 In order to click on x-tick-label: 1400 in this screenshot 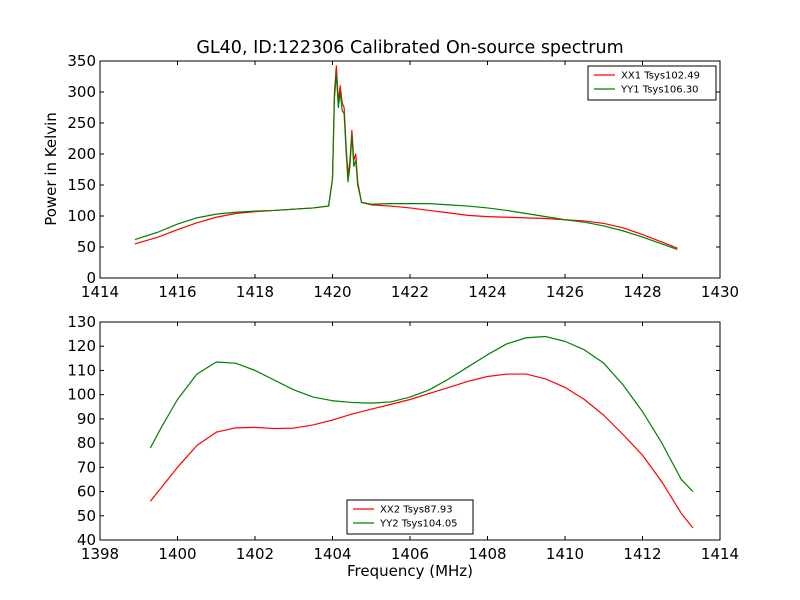, I will do `click(177, 554)`.